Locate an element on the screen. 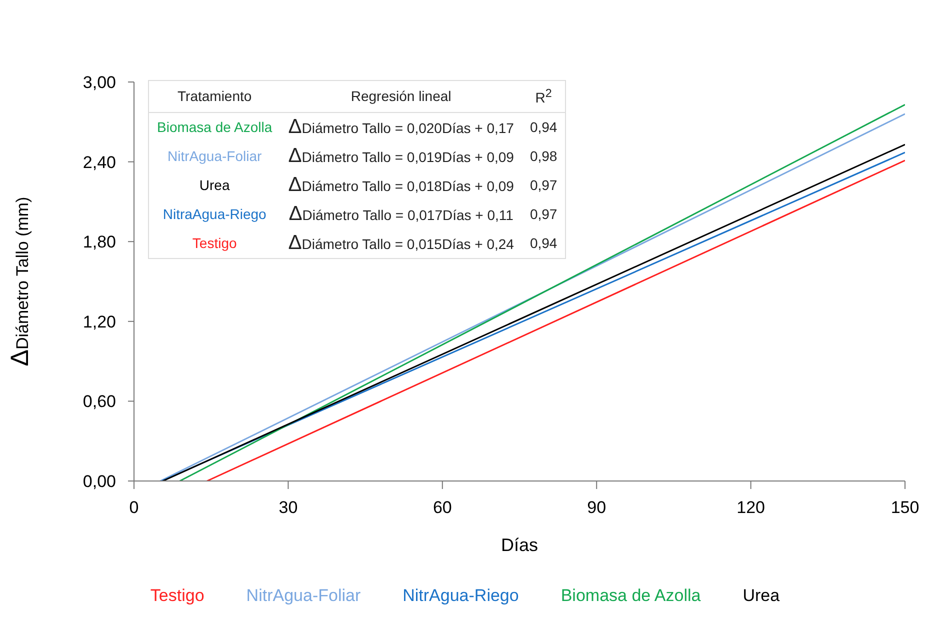 The height and width of the screenshot is (629, 930). annotation: Regresión lineal is located at coordinates (401, 96).